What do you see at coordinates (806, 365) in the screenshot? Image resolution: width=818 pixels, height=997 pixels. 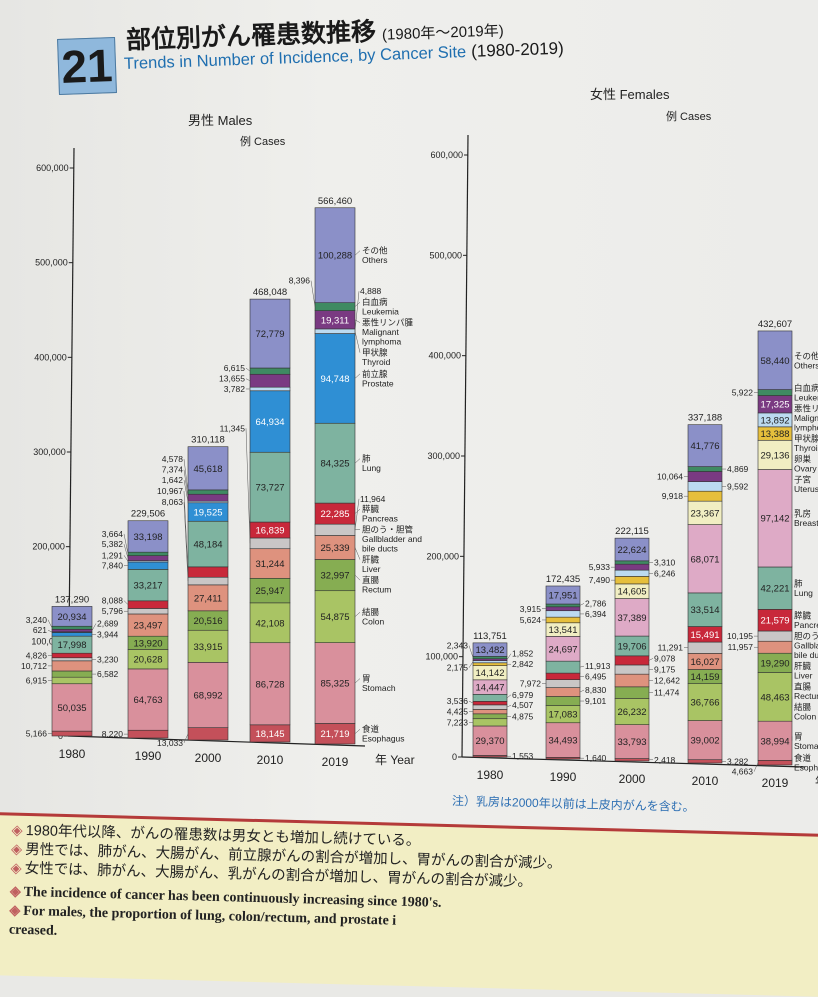 I see `female-legend-label: Others` at bounding box center [806, 365].